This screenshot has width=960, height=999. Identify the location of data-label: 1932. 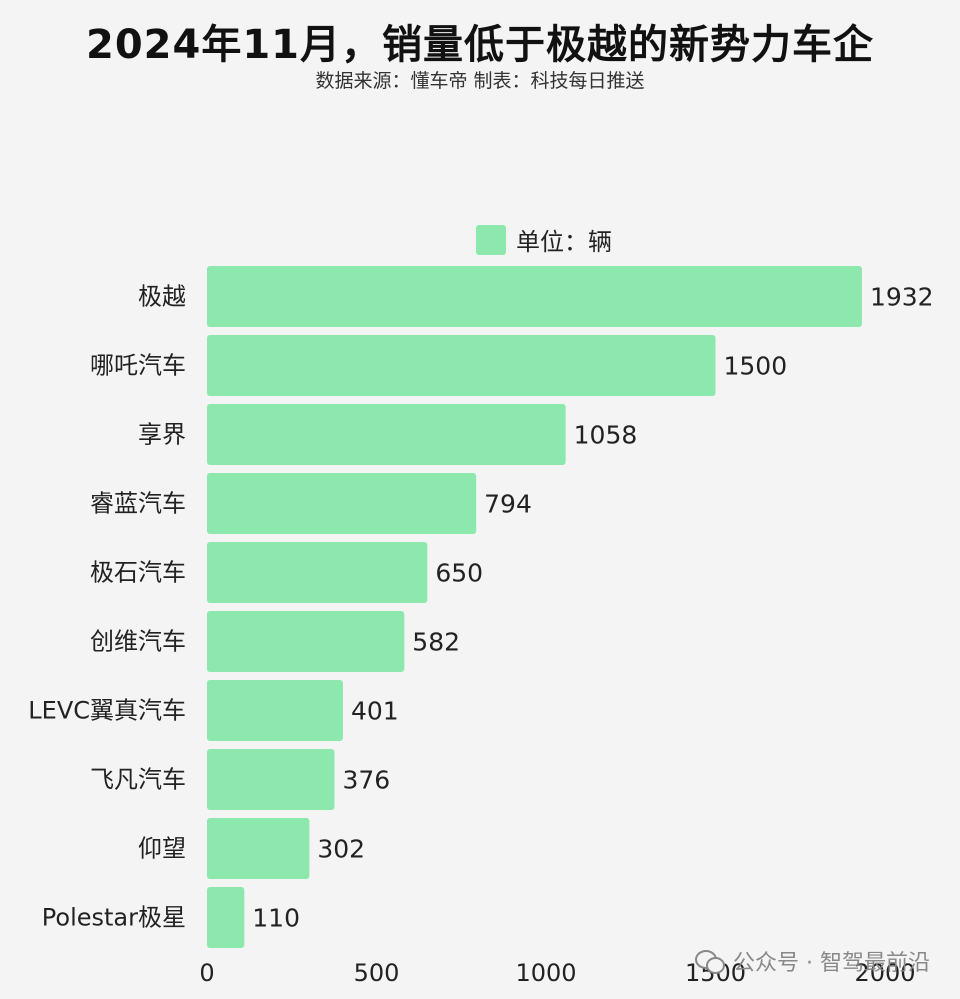
(902, 297).